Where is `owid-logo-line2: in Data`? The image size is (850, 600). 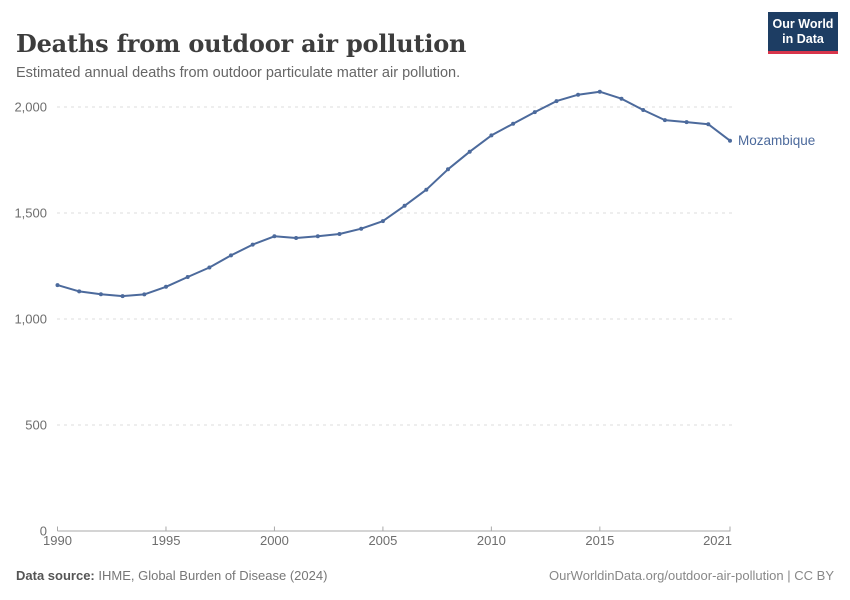 owid-logo-line2: in Data is located at coordinates (803, 38).